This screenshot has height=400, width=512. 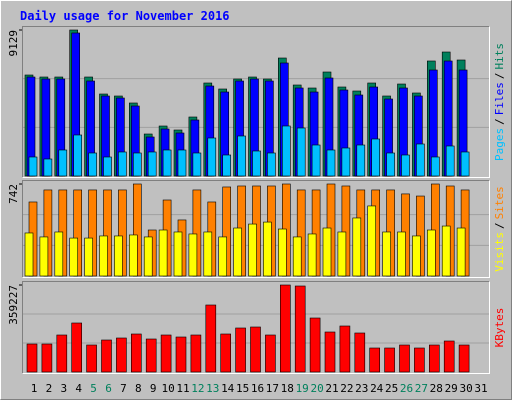 What do you see at coordinates (465, 388) in the screenshot?
I see `x-tick-label: 30` at bounding box center [465, 388].